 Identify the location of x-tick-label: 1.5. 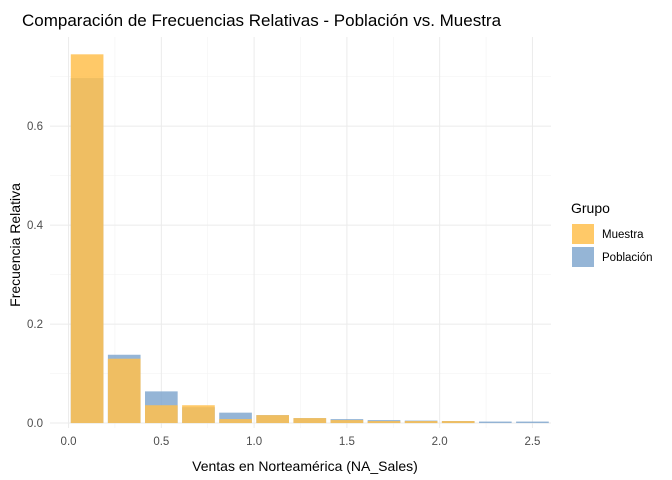
(347, 442).